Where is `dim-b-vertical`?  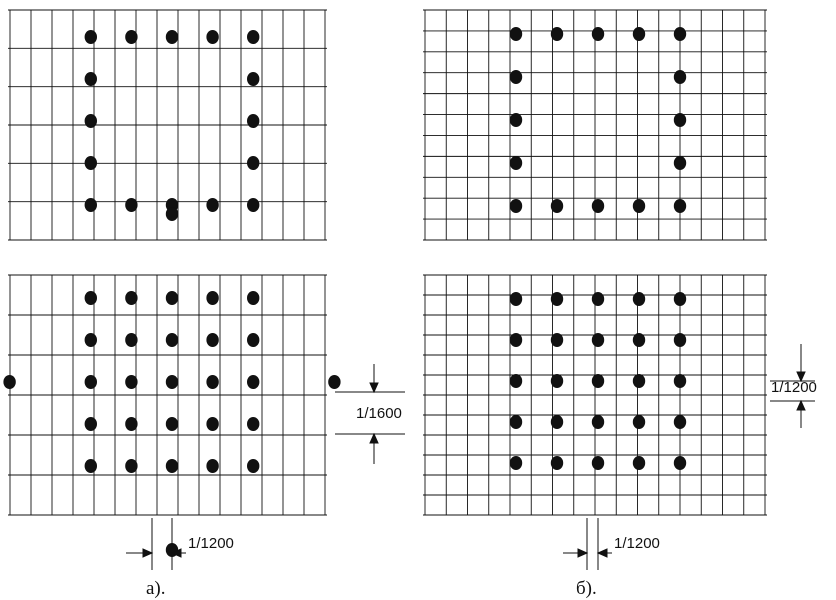
dim-b-vertical is located at coordinates (792, 386).